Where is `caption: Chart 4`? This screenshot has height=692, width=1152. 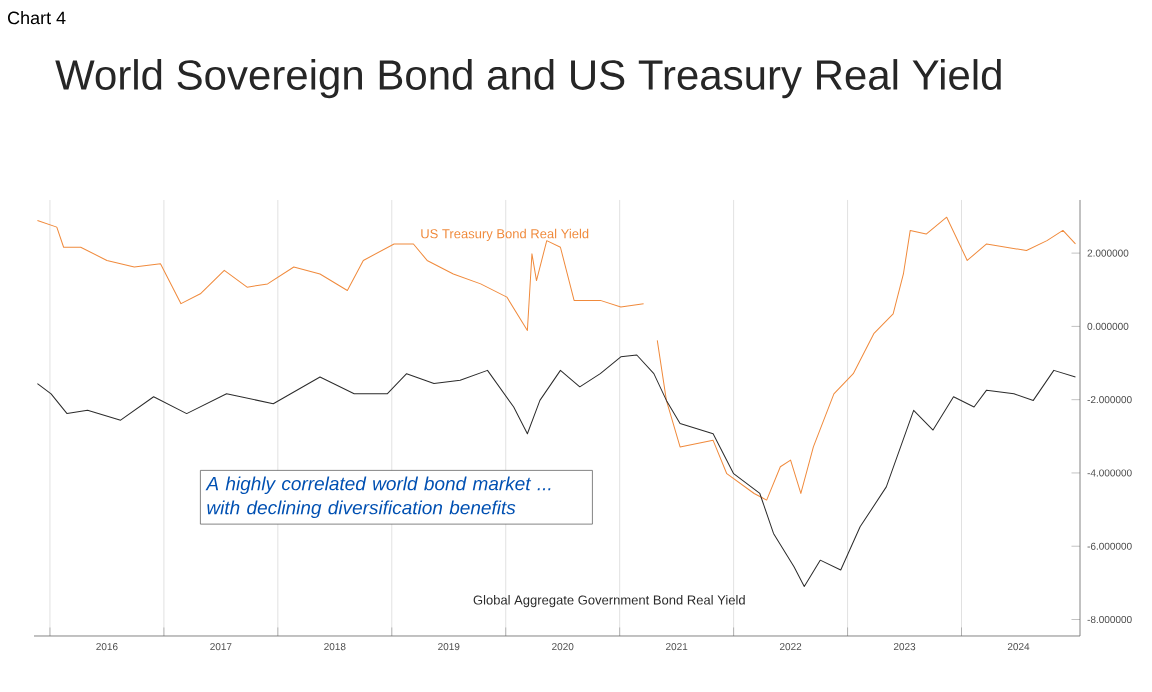
caption: Chart 4 is located at coordinates (36, 18).